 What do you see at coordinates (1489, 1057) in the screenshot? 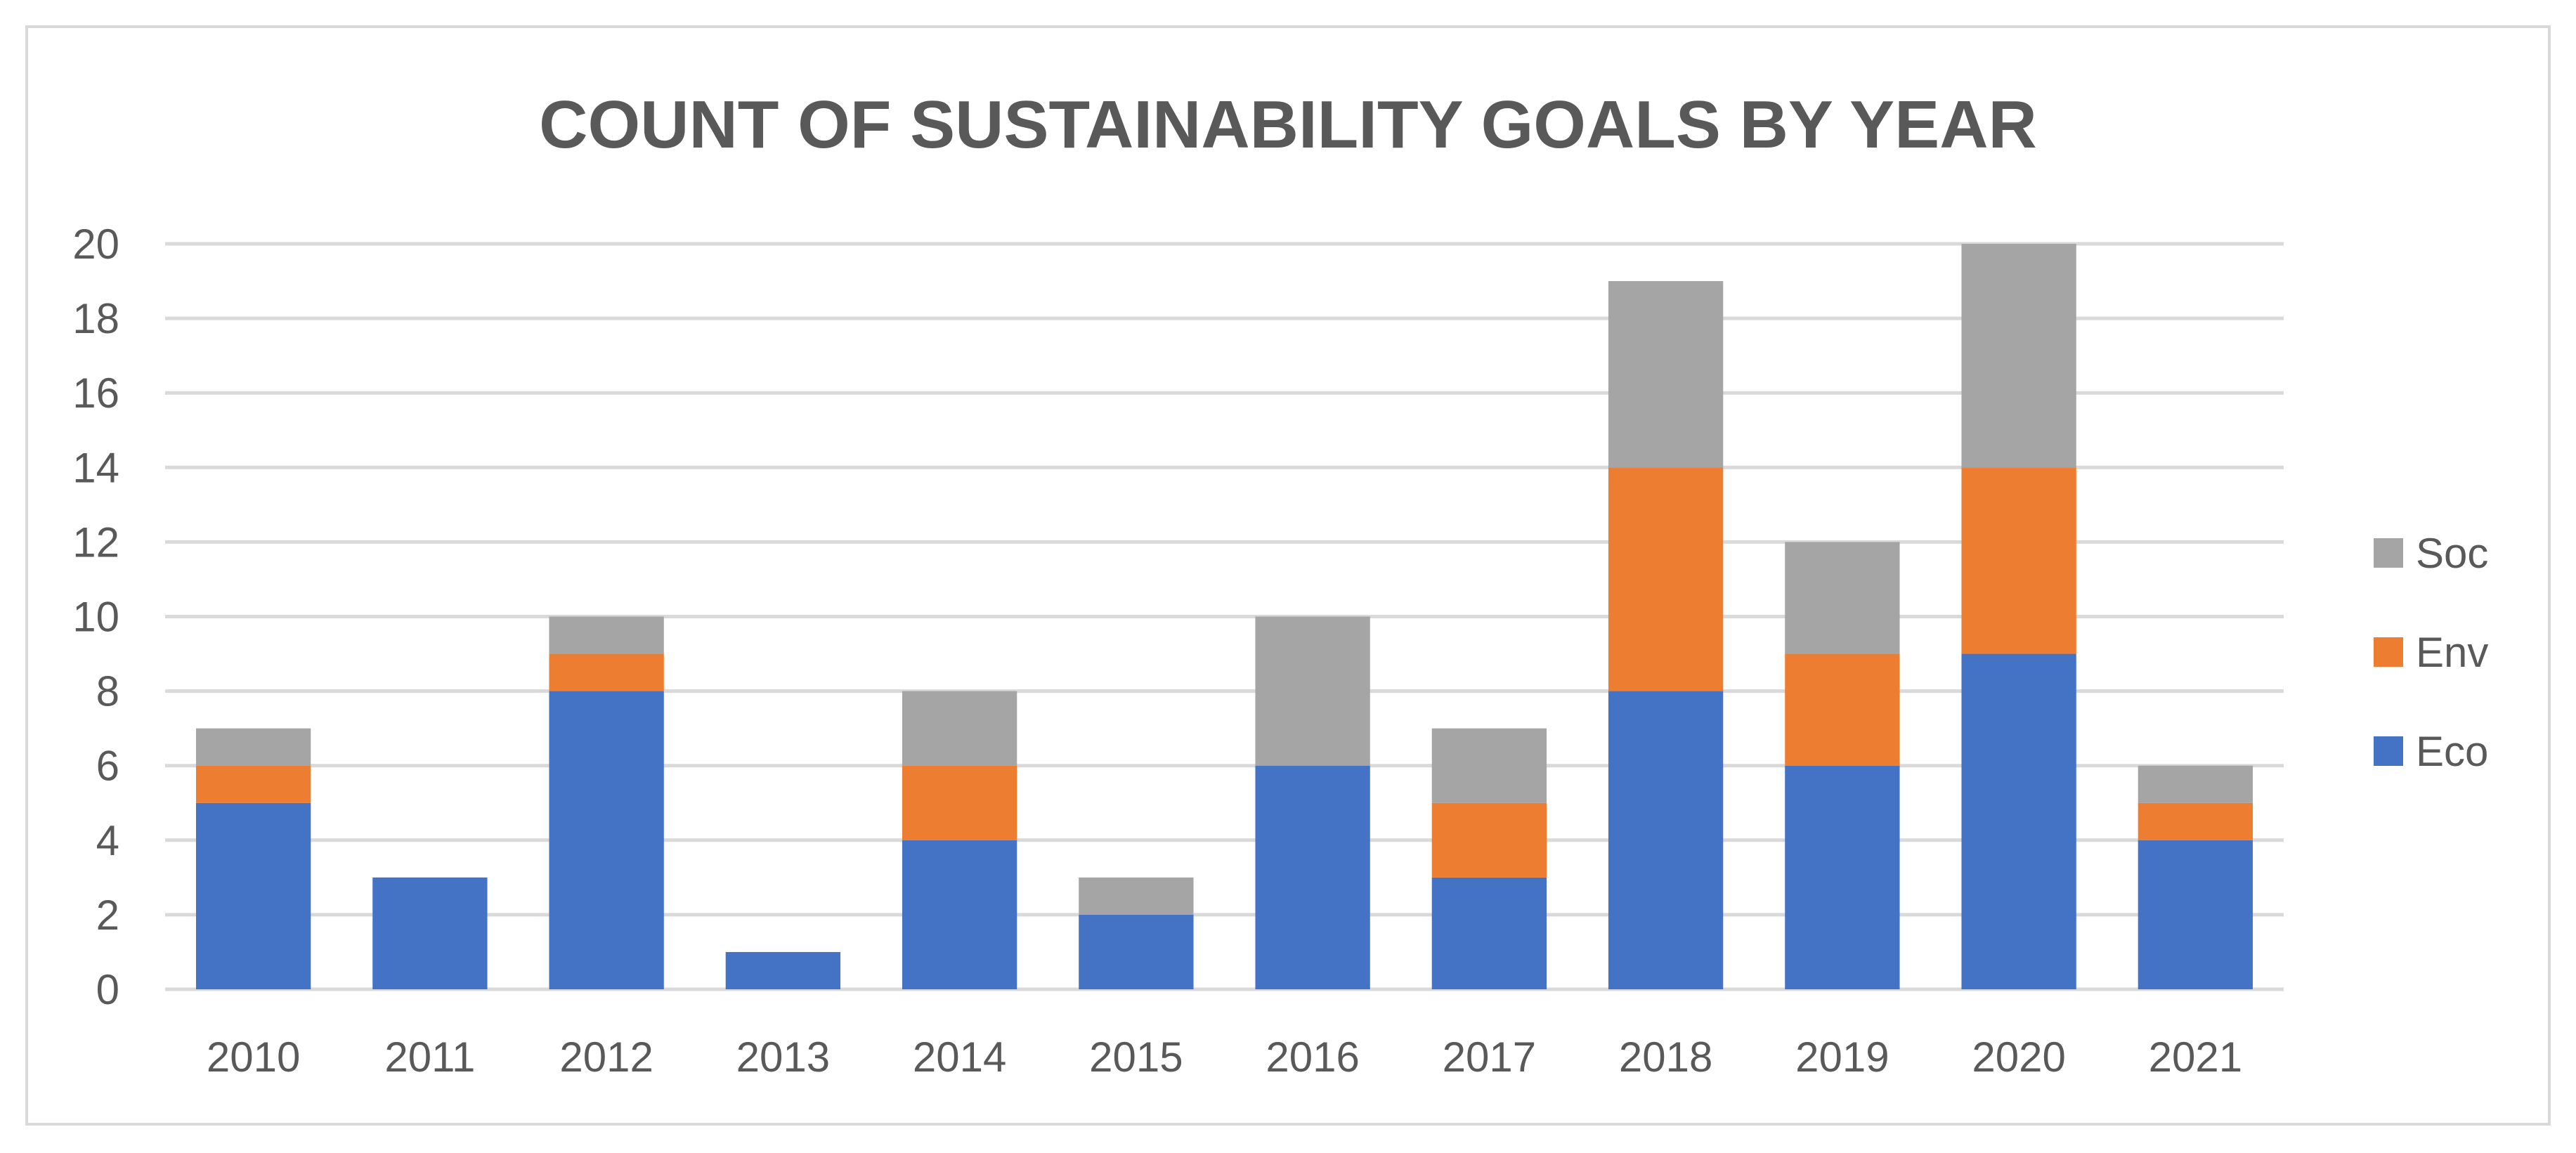
I see `x-tick-label: 2017` at bounding box center [1489, 1057].